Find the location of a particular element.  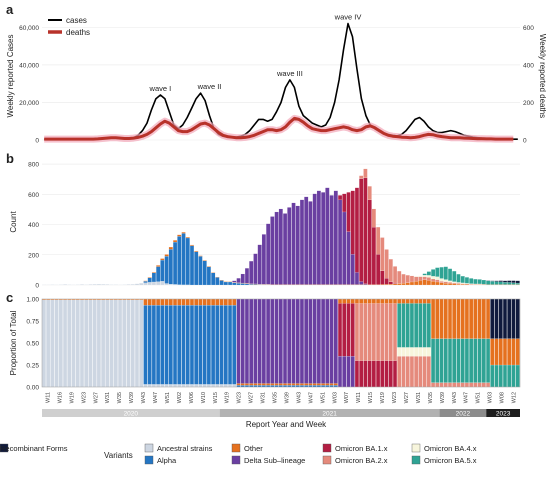

x-tick-label: W39 is located at coordinates (287, 397).